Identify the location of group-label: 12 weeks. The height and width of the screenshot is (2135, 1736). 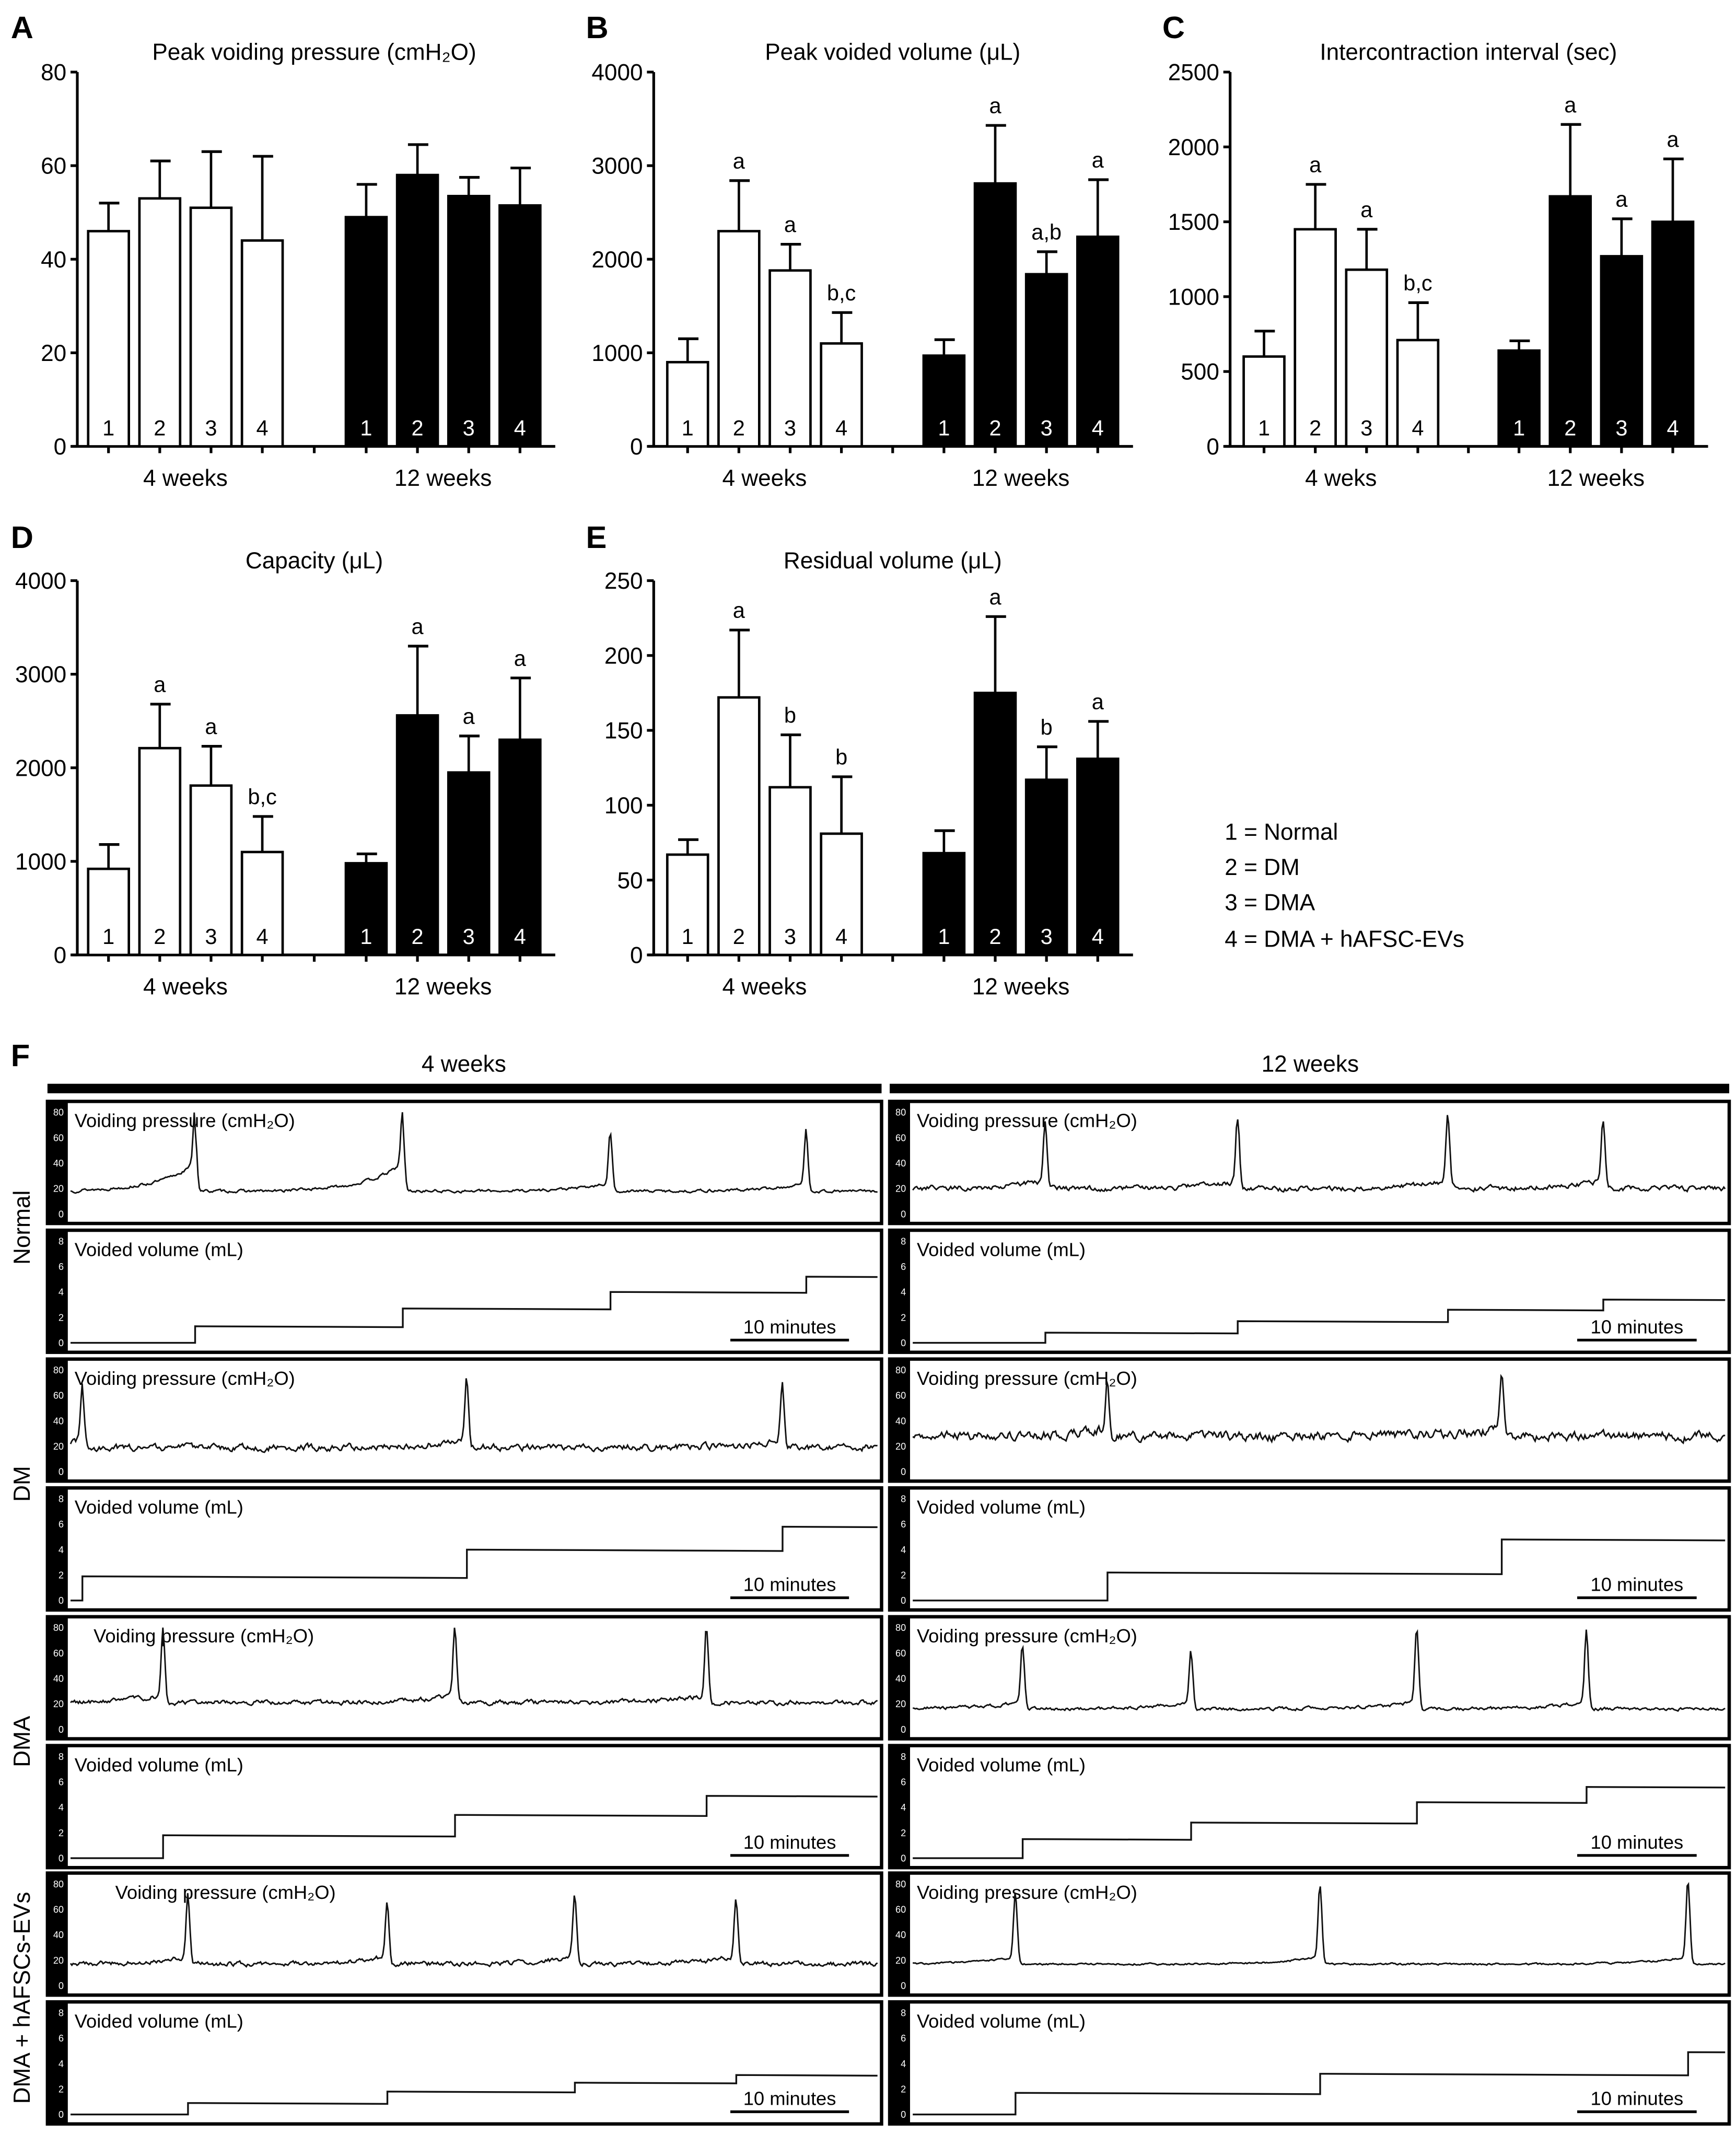
(443, 986).